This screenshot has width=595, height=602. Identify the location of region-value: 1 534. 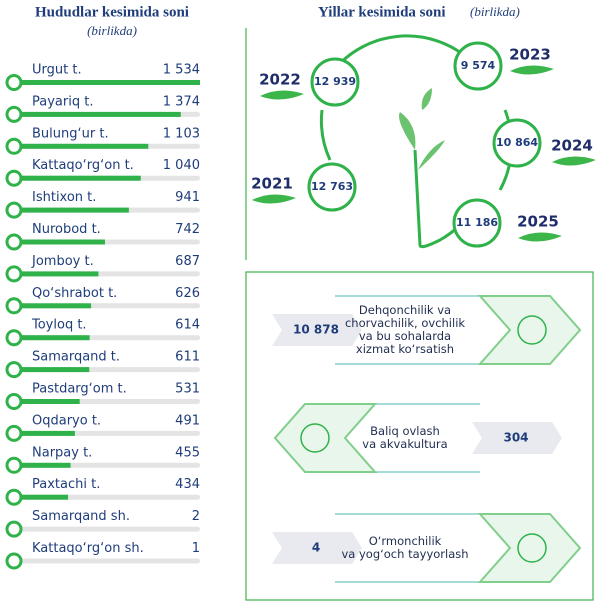
(181, 70).